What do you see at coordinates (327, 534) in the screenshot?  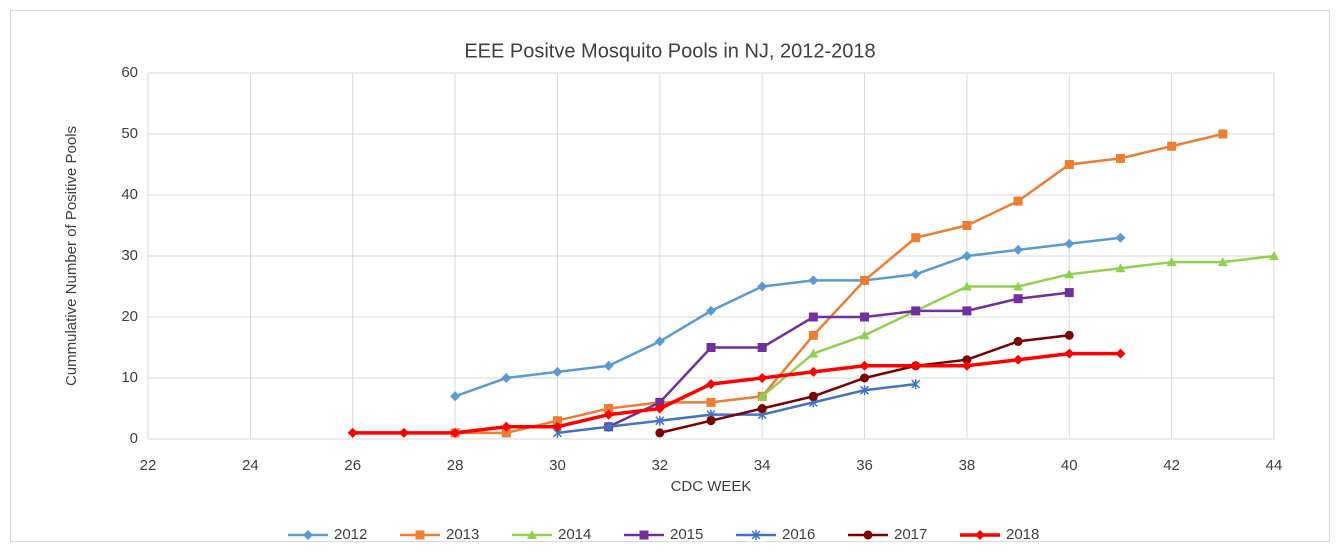 I see `legend-item: 2012` at bounding box center [327, 534].